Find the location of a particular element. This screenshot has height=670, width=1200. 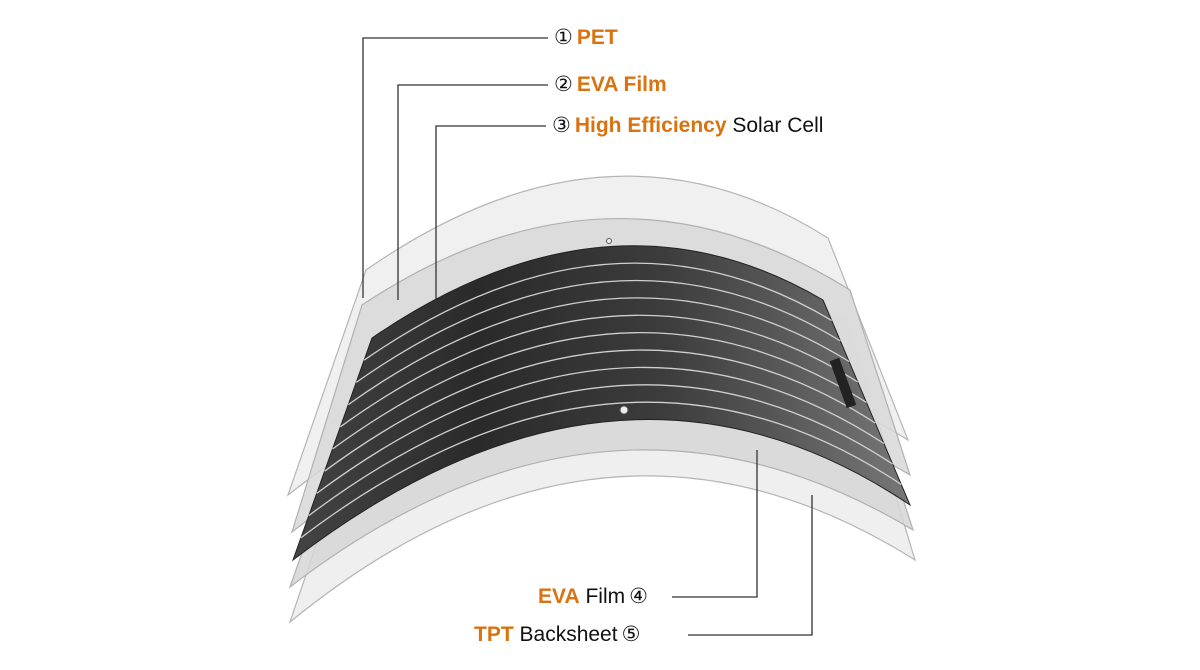

leader-line-eva-bottom is located at coordinates (715, 524).